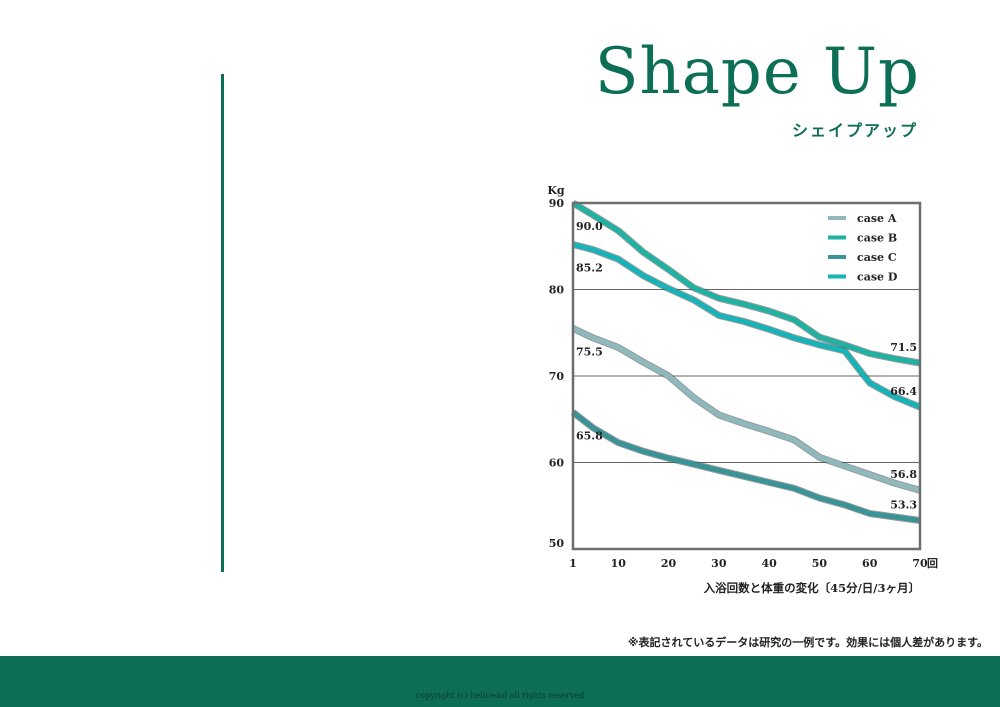  Describe the element at coordinates (719, 563) in the screenshot. I see `x-tick-label: 30` at that location.